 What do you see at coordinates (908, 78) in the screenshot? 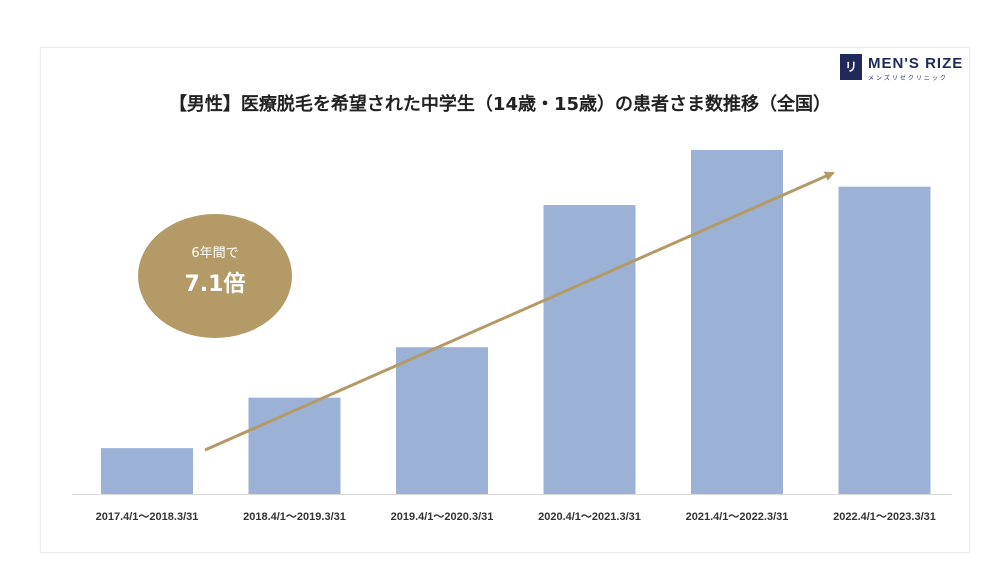
I see `logo-subtext: メンズリゼクリニック` at bounding box center [908, 78].